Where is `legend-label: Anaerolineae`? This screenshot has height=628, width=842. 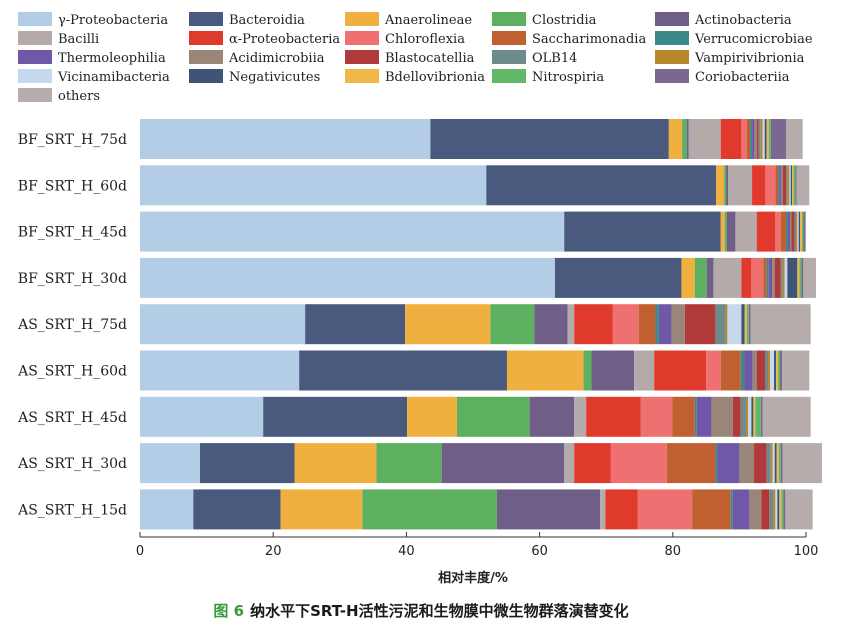
legend-label: Anaerolineae is located at coordinates (428, 20).